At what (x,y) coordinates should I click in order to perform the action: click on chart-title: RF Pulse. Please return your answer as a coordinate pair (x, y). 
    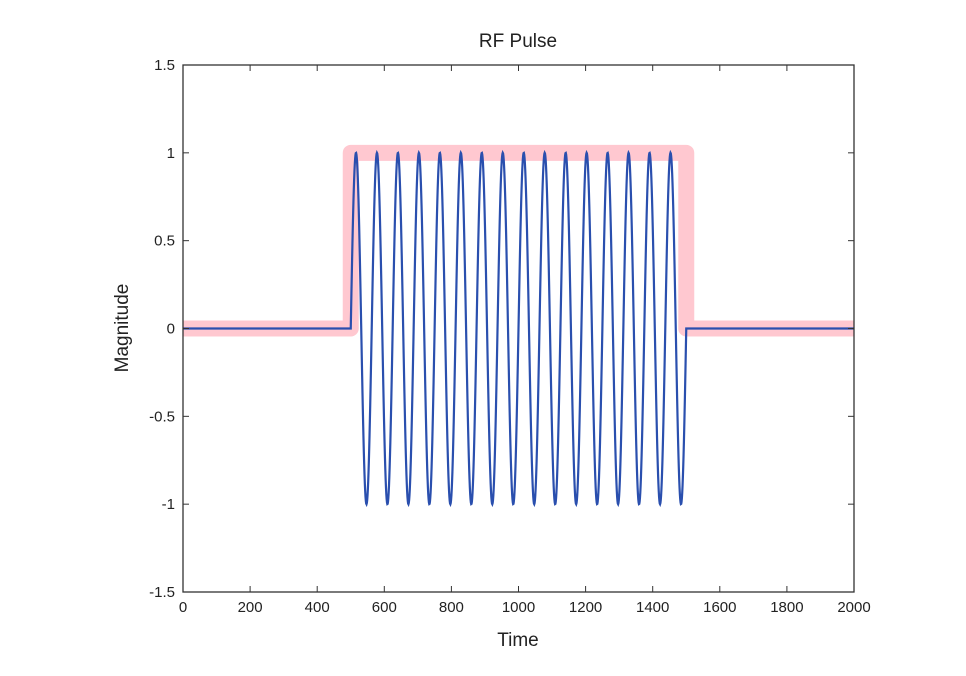
    Looking at the image, I should click on (518, 41).